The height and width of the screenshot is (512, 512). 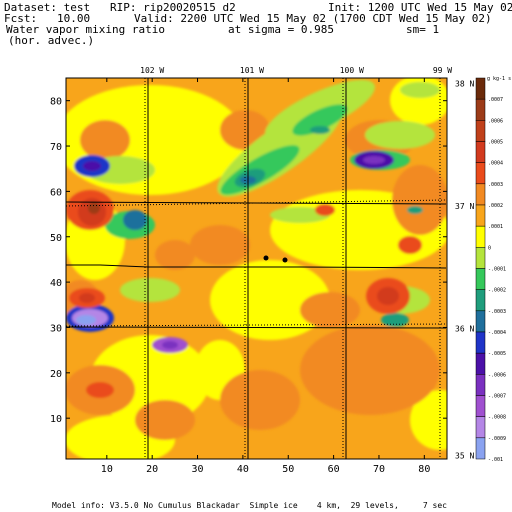 What do you see at coordinates (424, 469) in the screenshot?
I see `x-tick-label: 80` at bounding box center [424, 469].